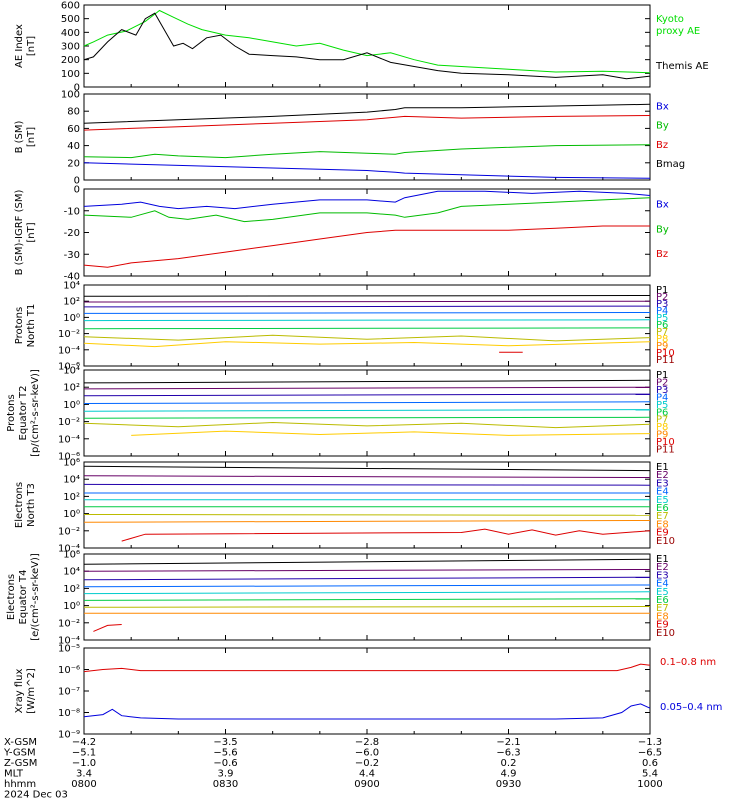 The width and height of the screenshot is (750, 800). Describe the element at coordinates (367, 313) in the screenshot. I see `series-line-p4` at that location.